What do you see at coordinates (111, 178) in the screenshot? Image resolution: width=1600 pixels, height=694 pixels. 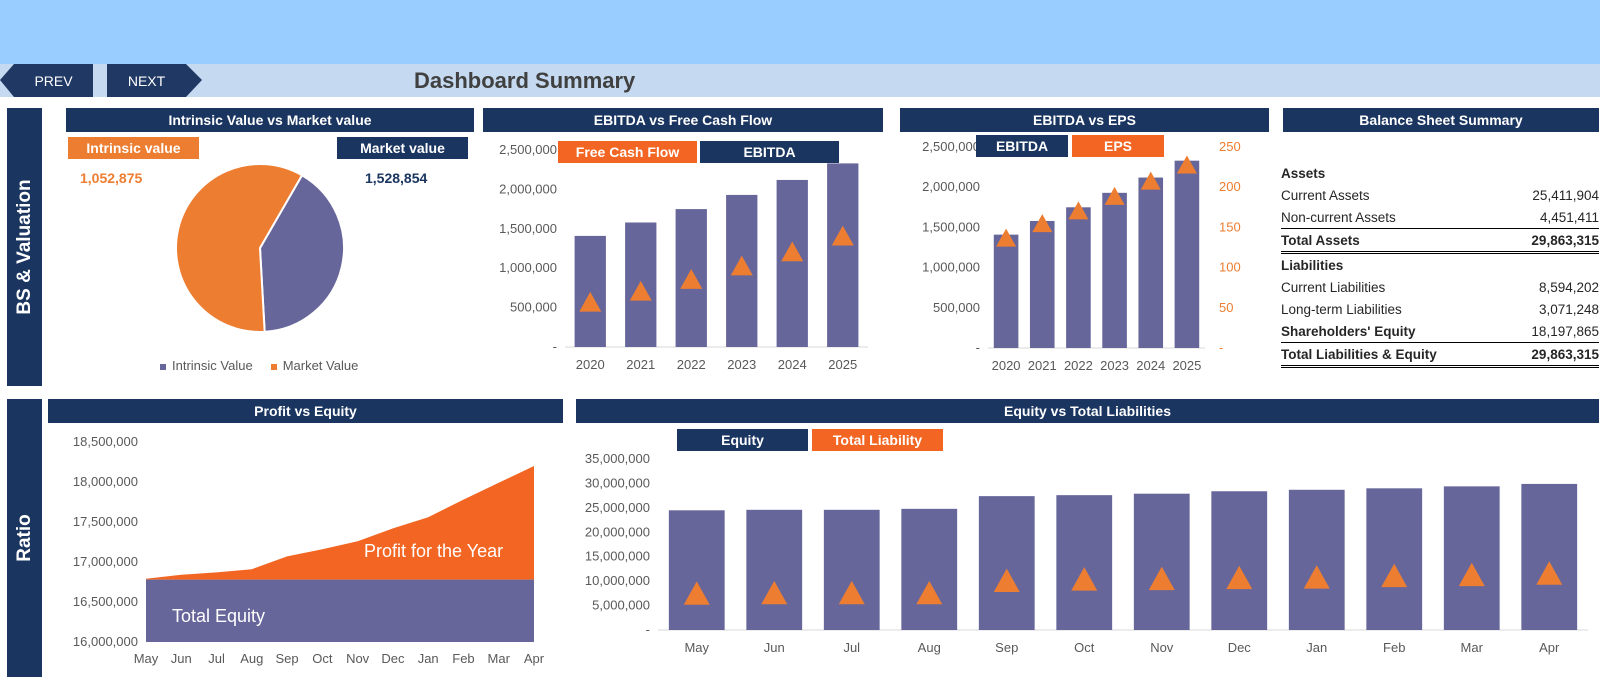 I see `intrinsic-value-number: 1,052,875` at bounding box center [111, 178].